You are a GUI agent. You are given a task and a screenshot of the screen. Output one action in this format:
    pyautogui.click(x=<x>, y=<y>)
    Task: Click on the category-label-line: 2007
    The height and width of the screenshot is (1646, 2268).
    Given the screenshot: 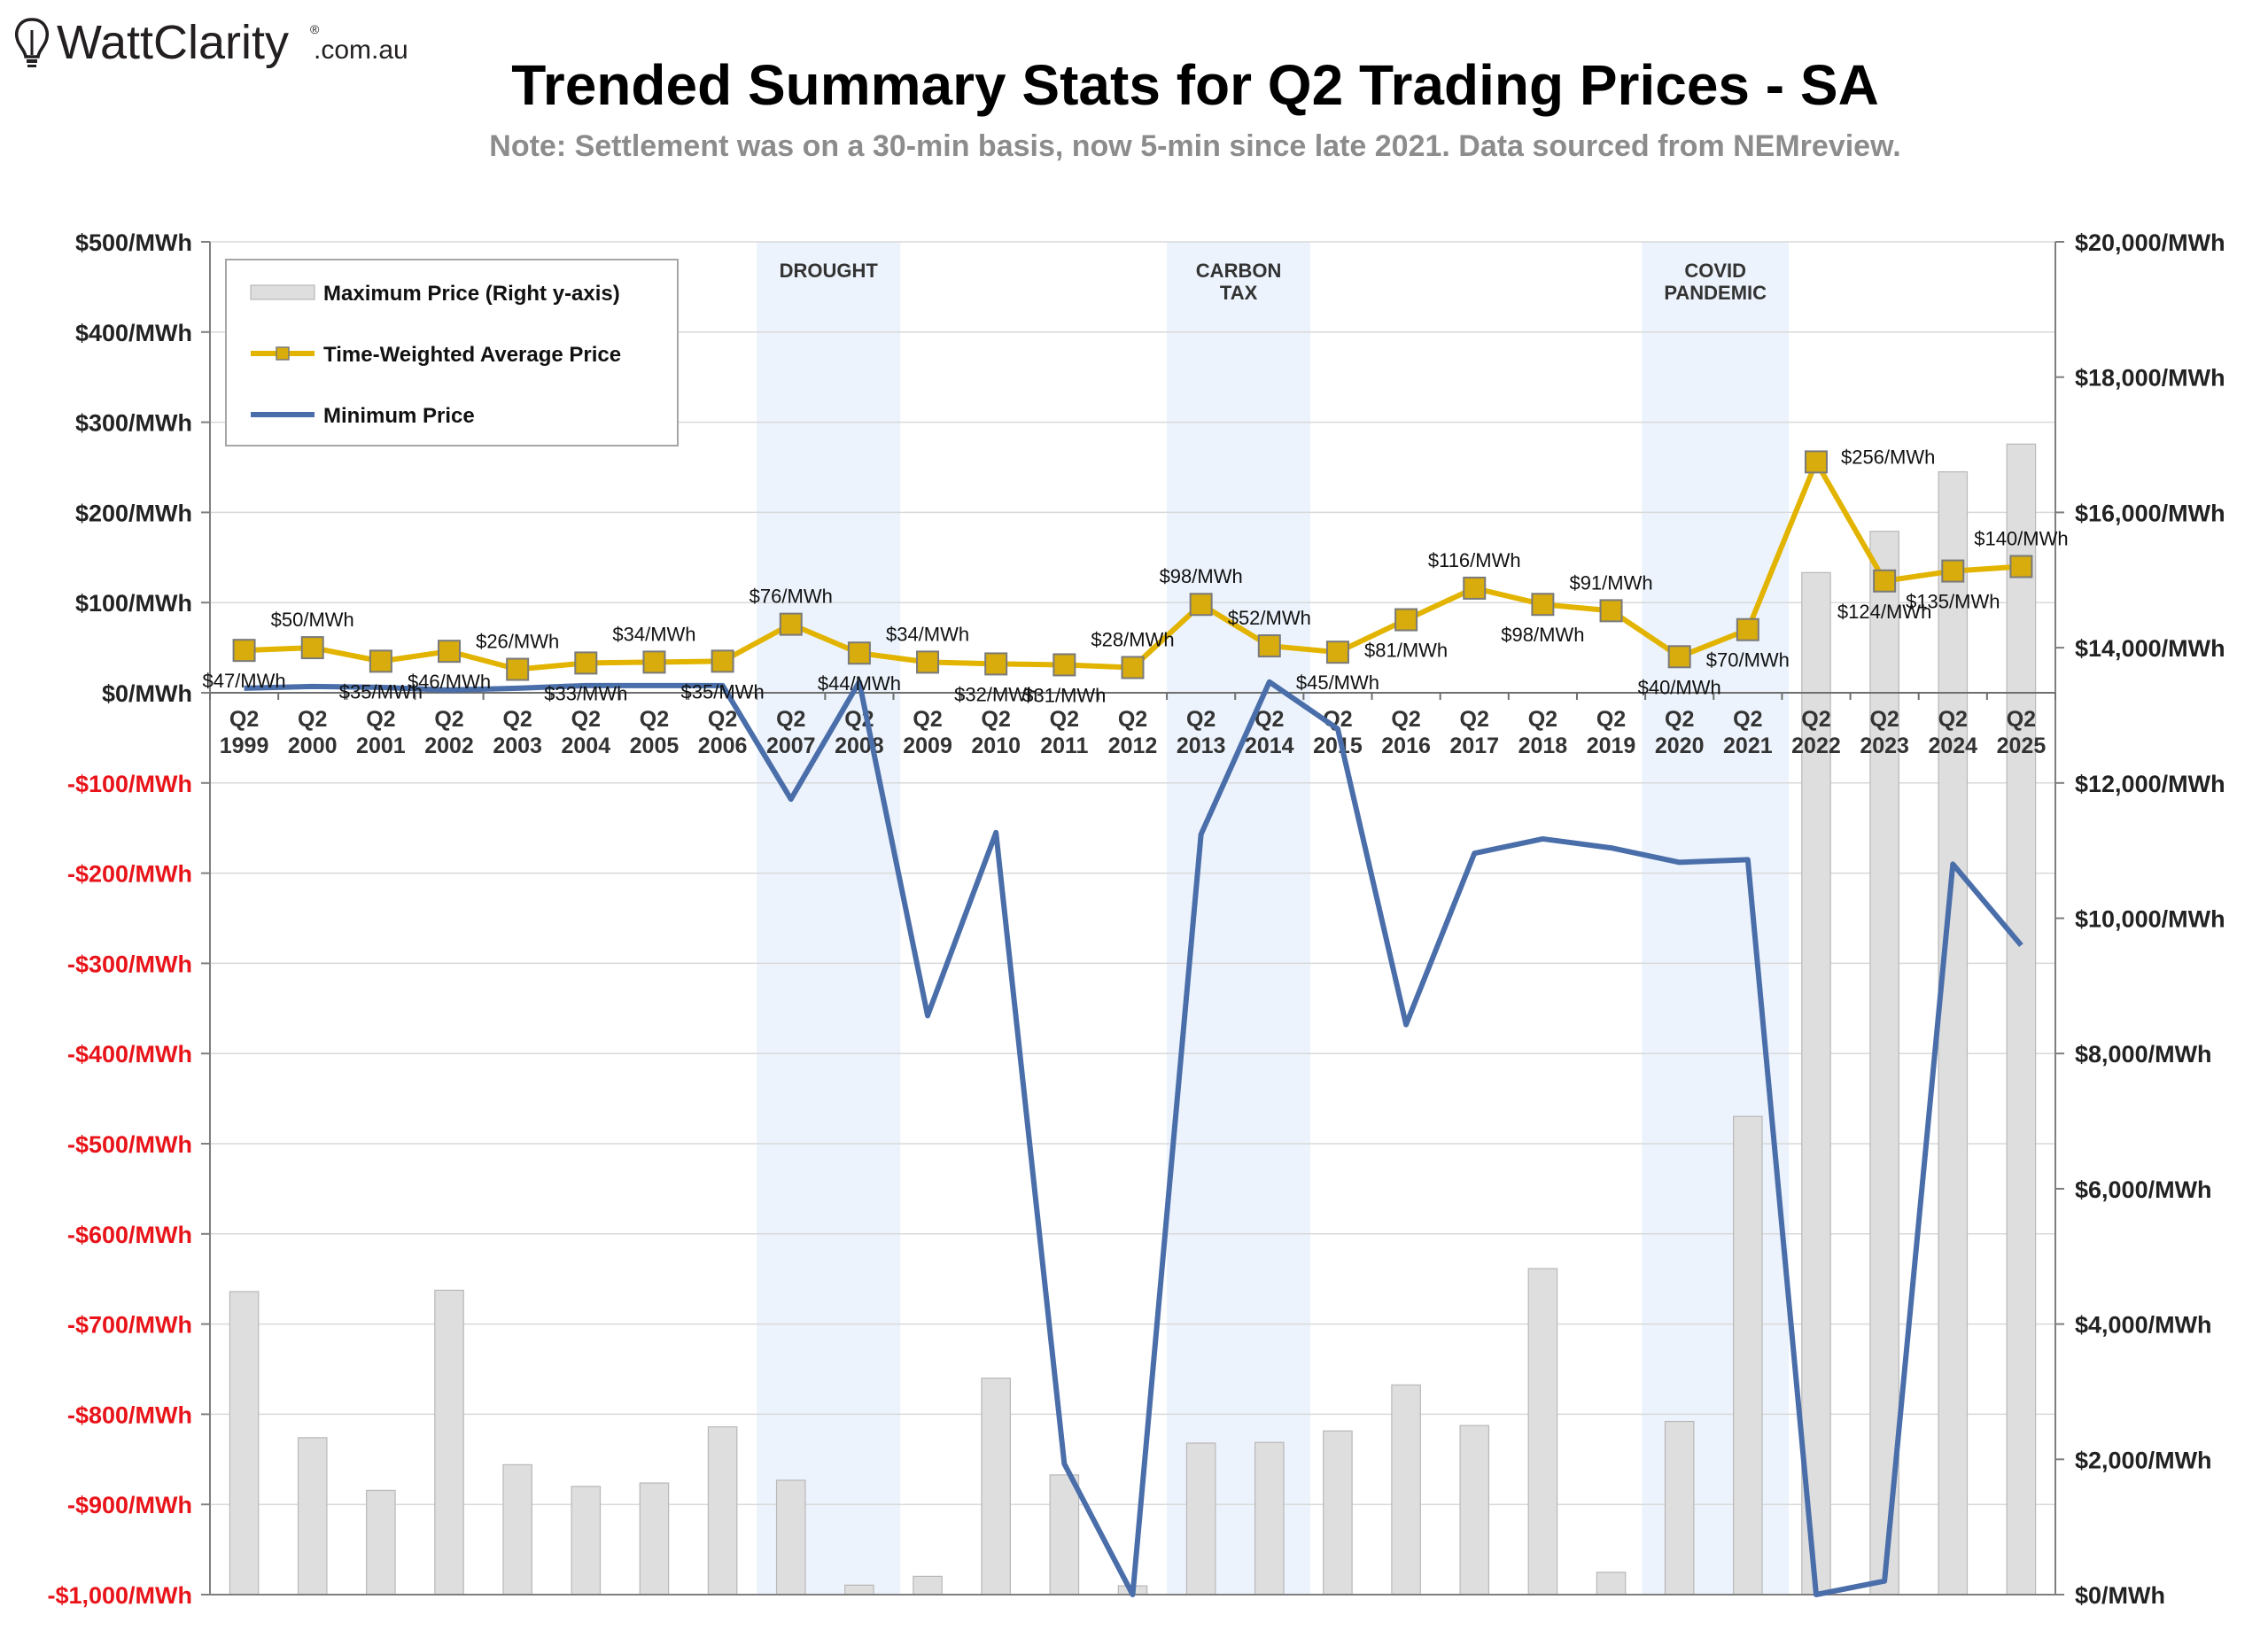 What is the action you would take?
    pyautogui.click(x=791, y=746)
    